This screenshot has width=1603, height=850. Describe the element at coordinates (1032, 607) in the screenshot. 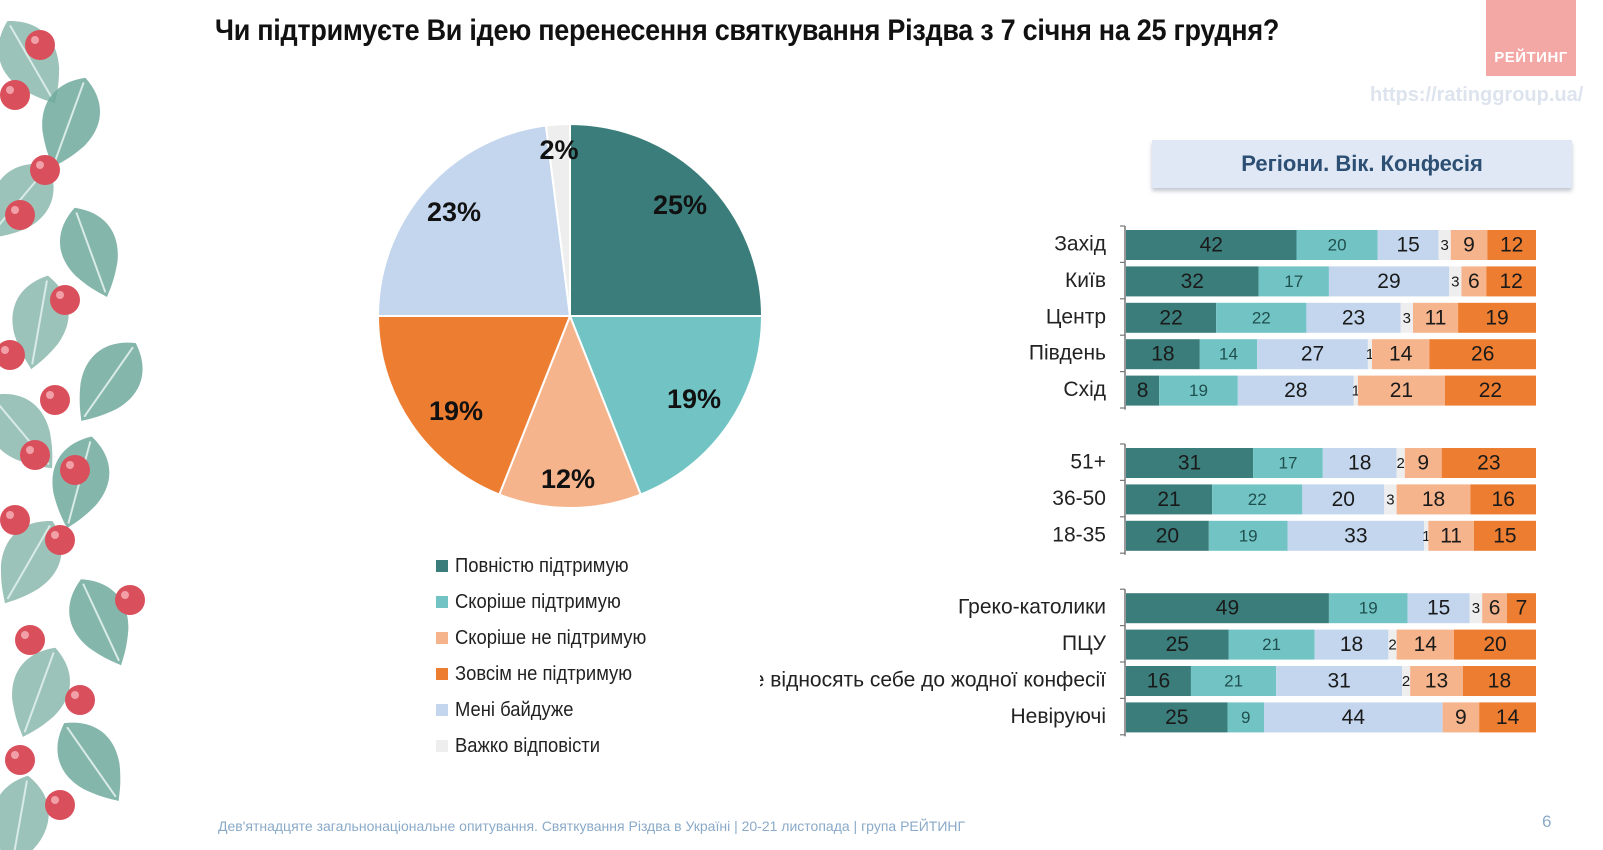

I see `bar-row-label: Греко-католики` at that location.